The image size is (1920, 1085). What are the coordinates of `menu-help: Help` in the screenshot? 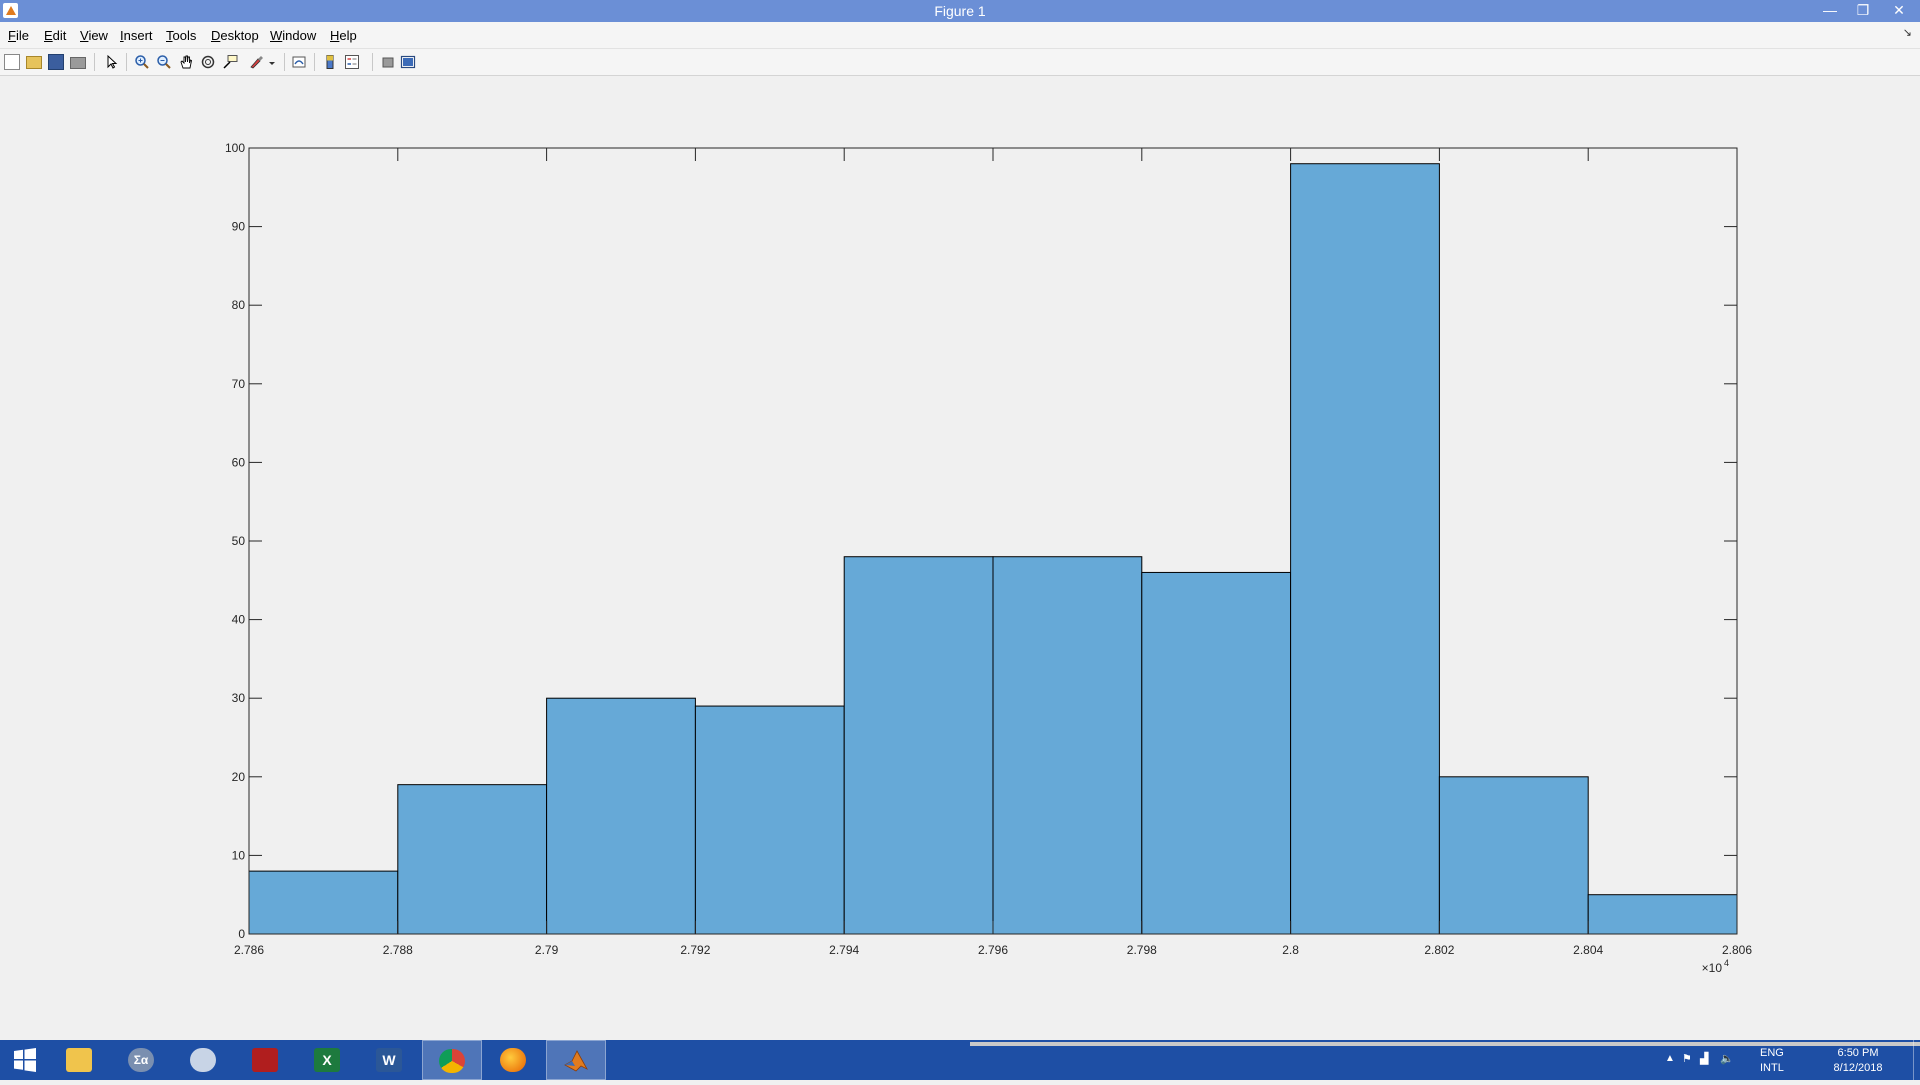 It's located at (343, 35).